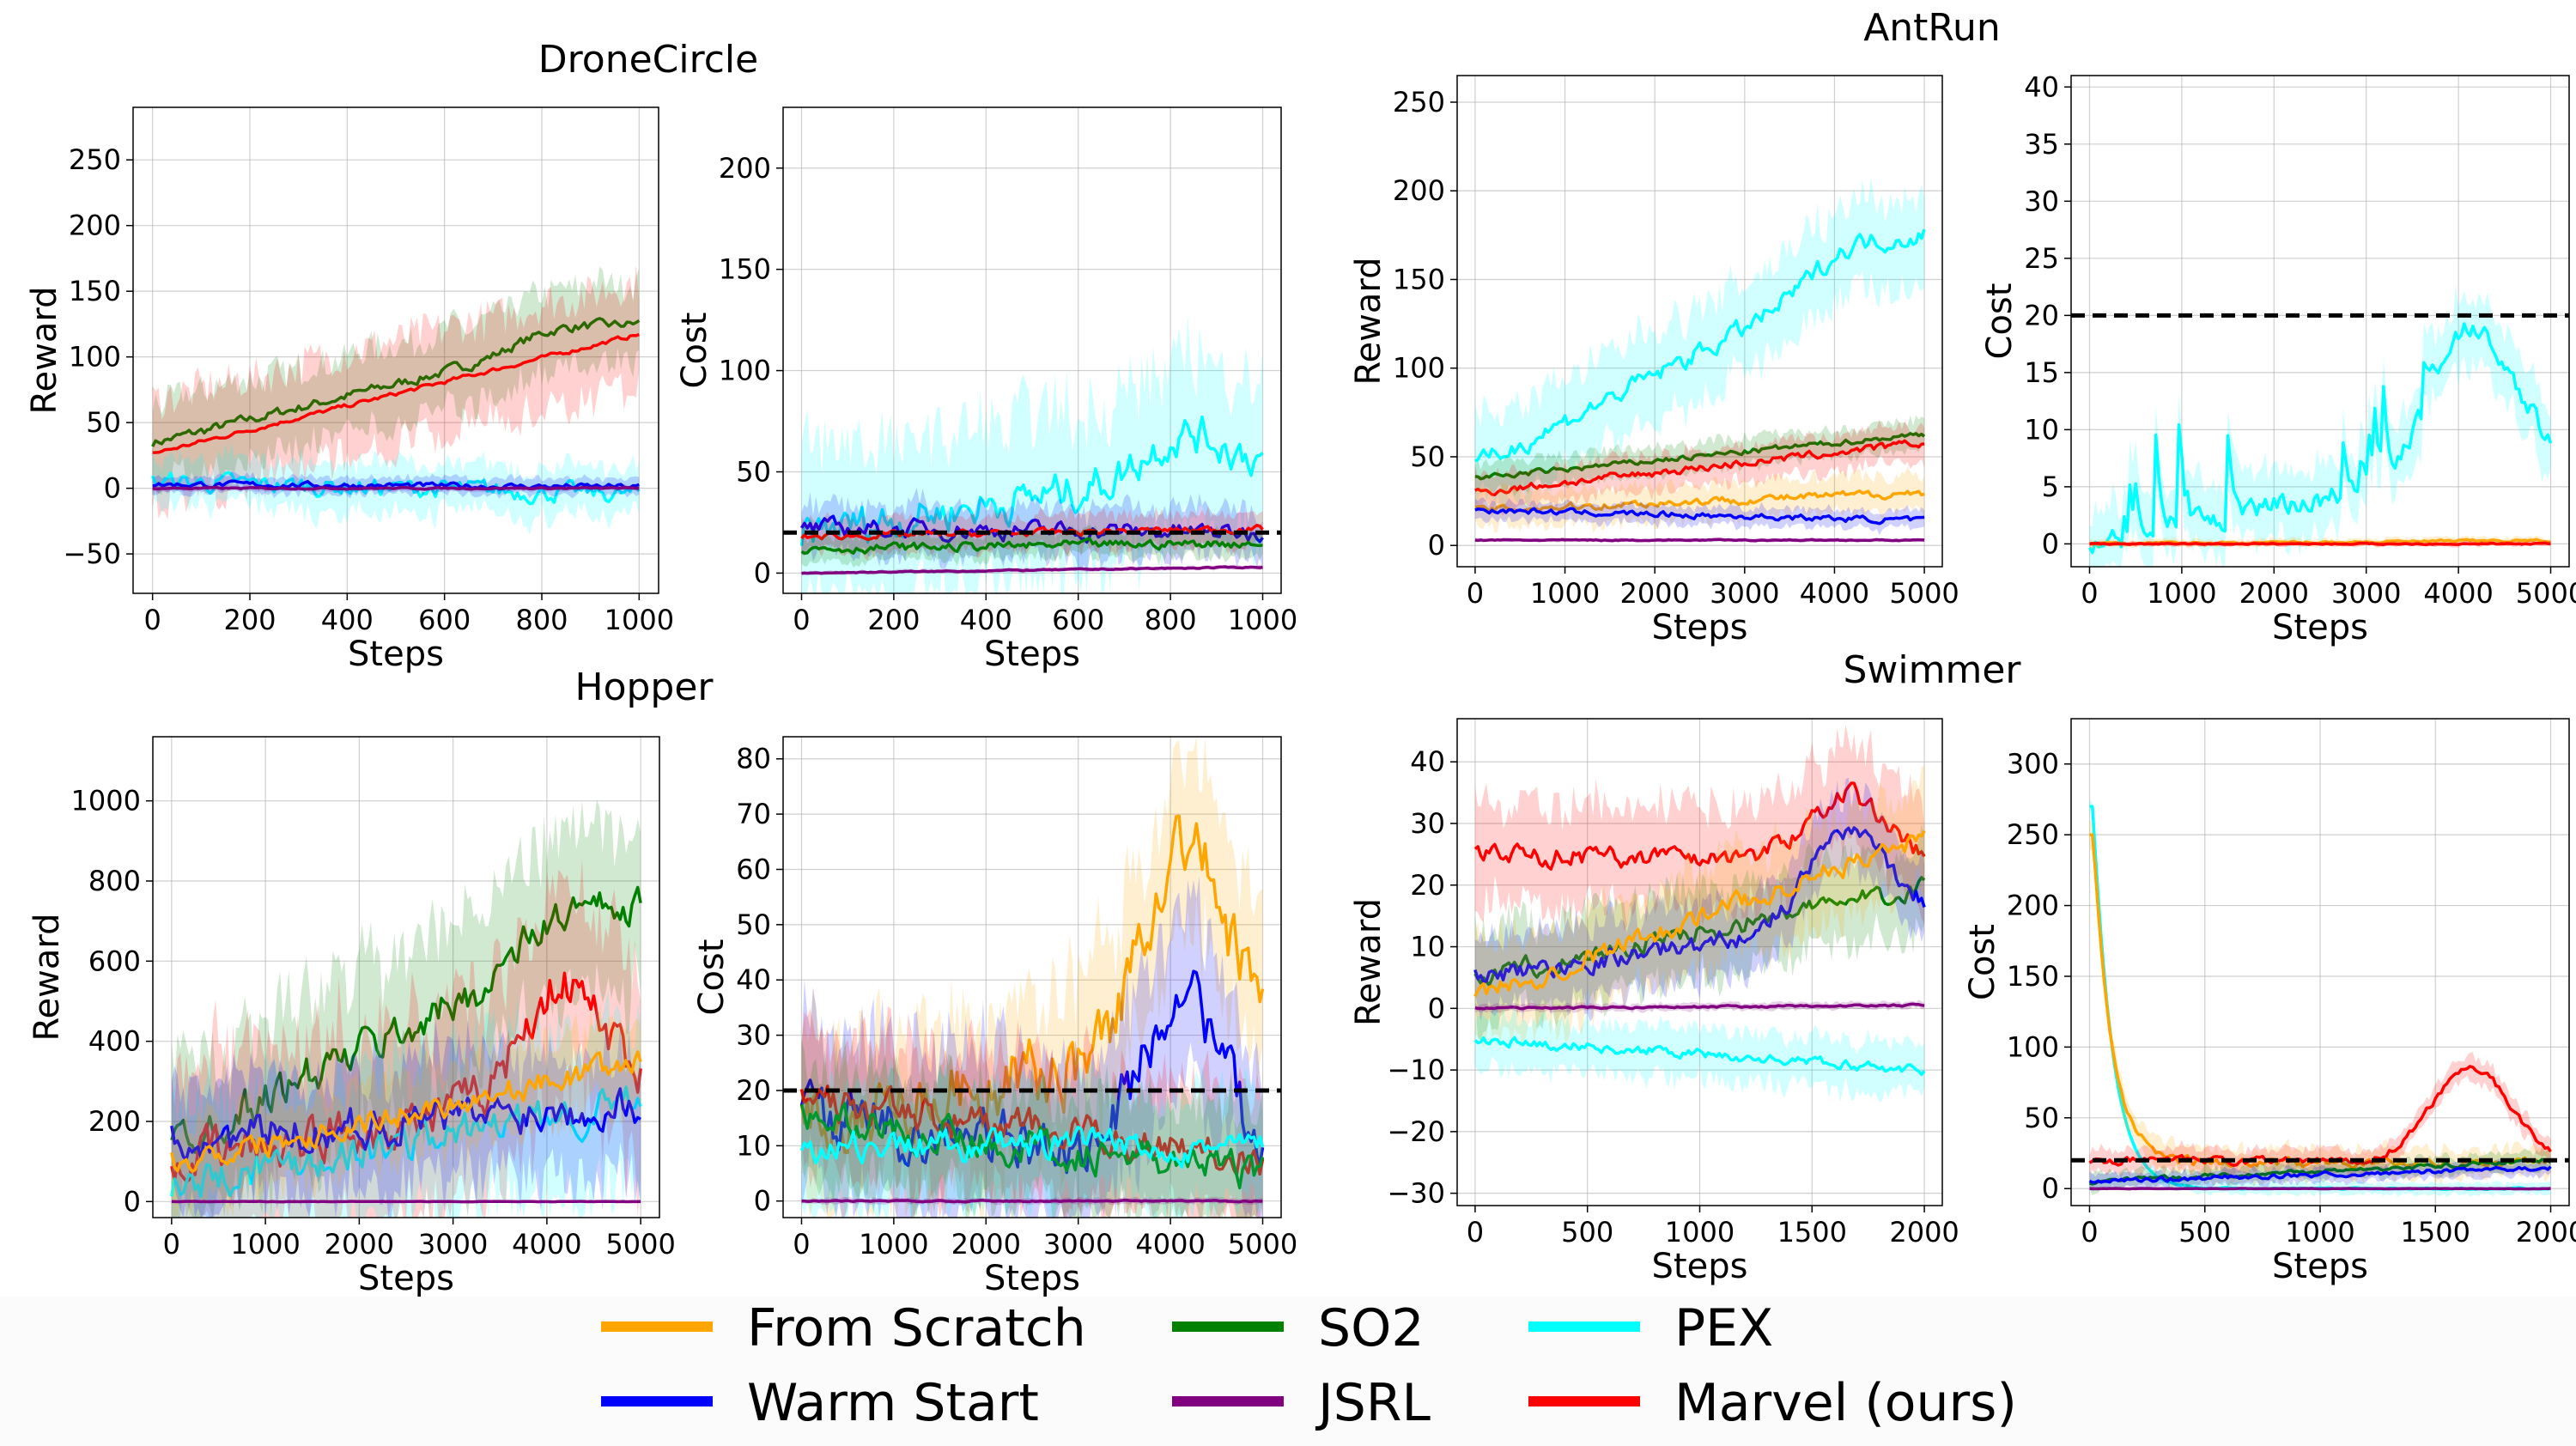 Image resolution: width=2576 pixels, height=1446 pixels. I want to click on x-tick-label: 1500, so click(2435, 1232).